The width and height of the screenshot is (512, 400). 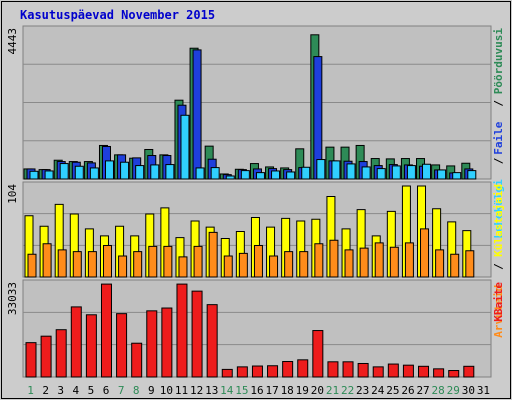 I want to click on x-tick-label-31: 31, so click(x=483, y=390).